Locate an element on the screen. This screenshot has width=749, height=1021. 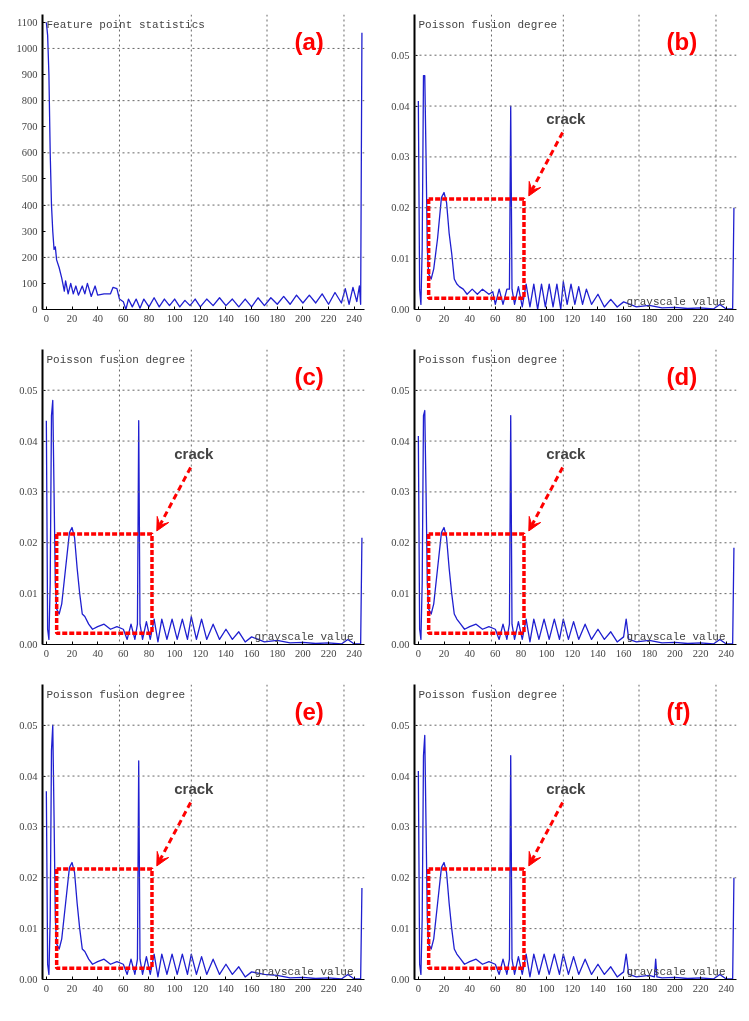
text: (c) is located at coordinates (309, 376).